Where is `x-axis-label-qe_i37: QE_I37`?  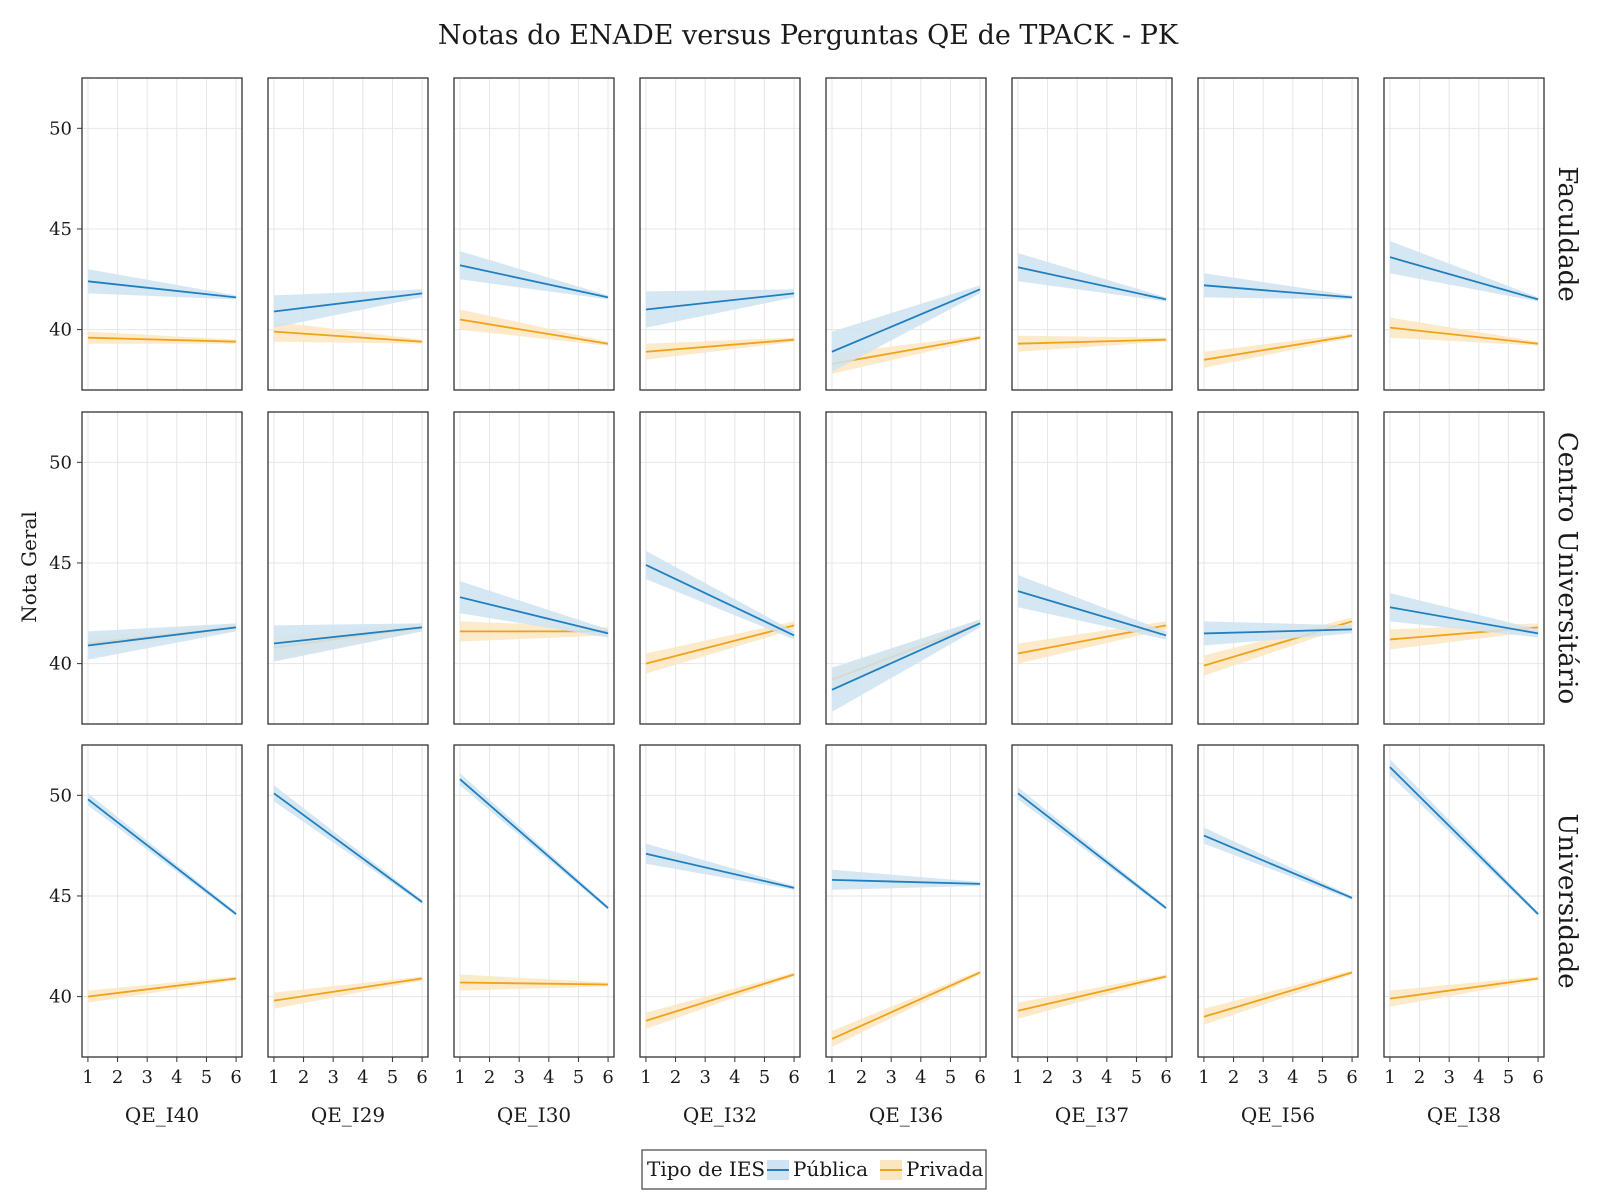
x-axis-label-qe_i37: QE_I37 is located at coordinates (1092, 1115).